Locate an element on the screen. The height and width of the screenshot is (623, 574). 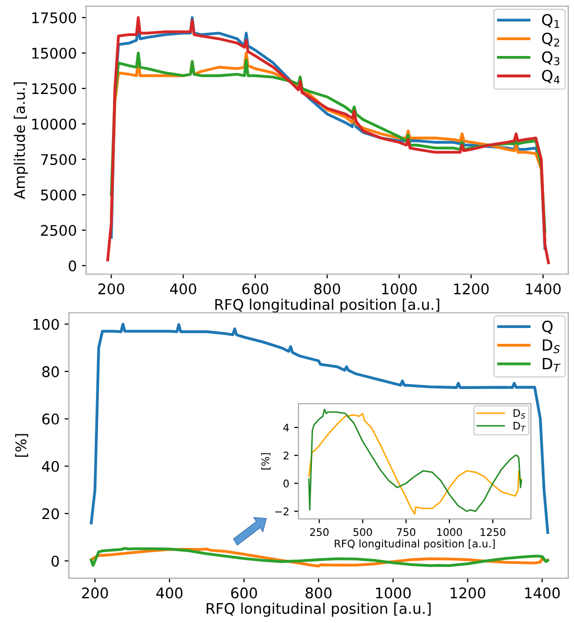
y-axis-title: Amplitude [a.u.] is located at coordinates (21, 141).